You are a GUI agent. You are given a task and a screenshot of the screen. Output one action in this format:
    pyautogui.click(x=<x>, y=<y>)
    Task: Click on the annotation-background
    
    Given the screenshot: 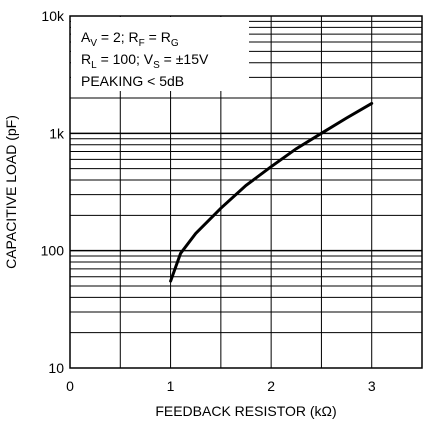 What is the action you would take?
    pyautogui.click(x=160, y=54)
    